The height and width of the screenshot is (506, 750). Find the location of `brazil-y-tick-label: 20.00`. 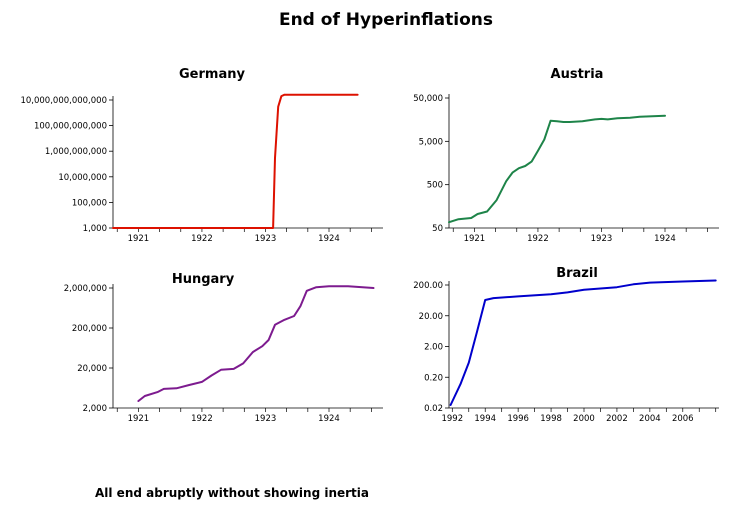

brazil-y-tick-label: 20.00 is located at coordinates (431, 317).